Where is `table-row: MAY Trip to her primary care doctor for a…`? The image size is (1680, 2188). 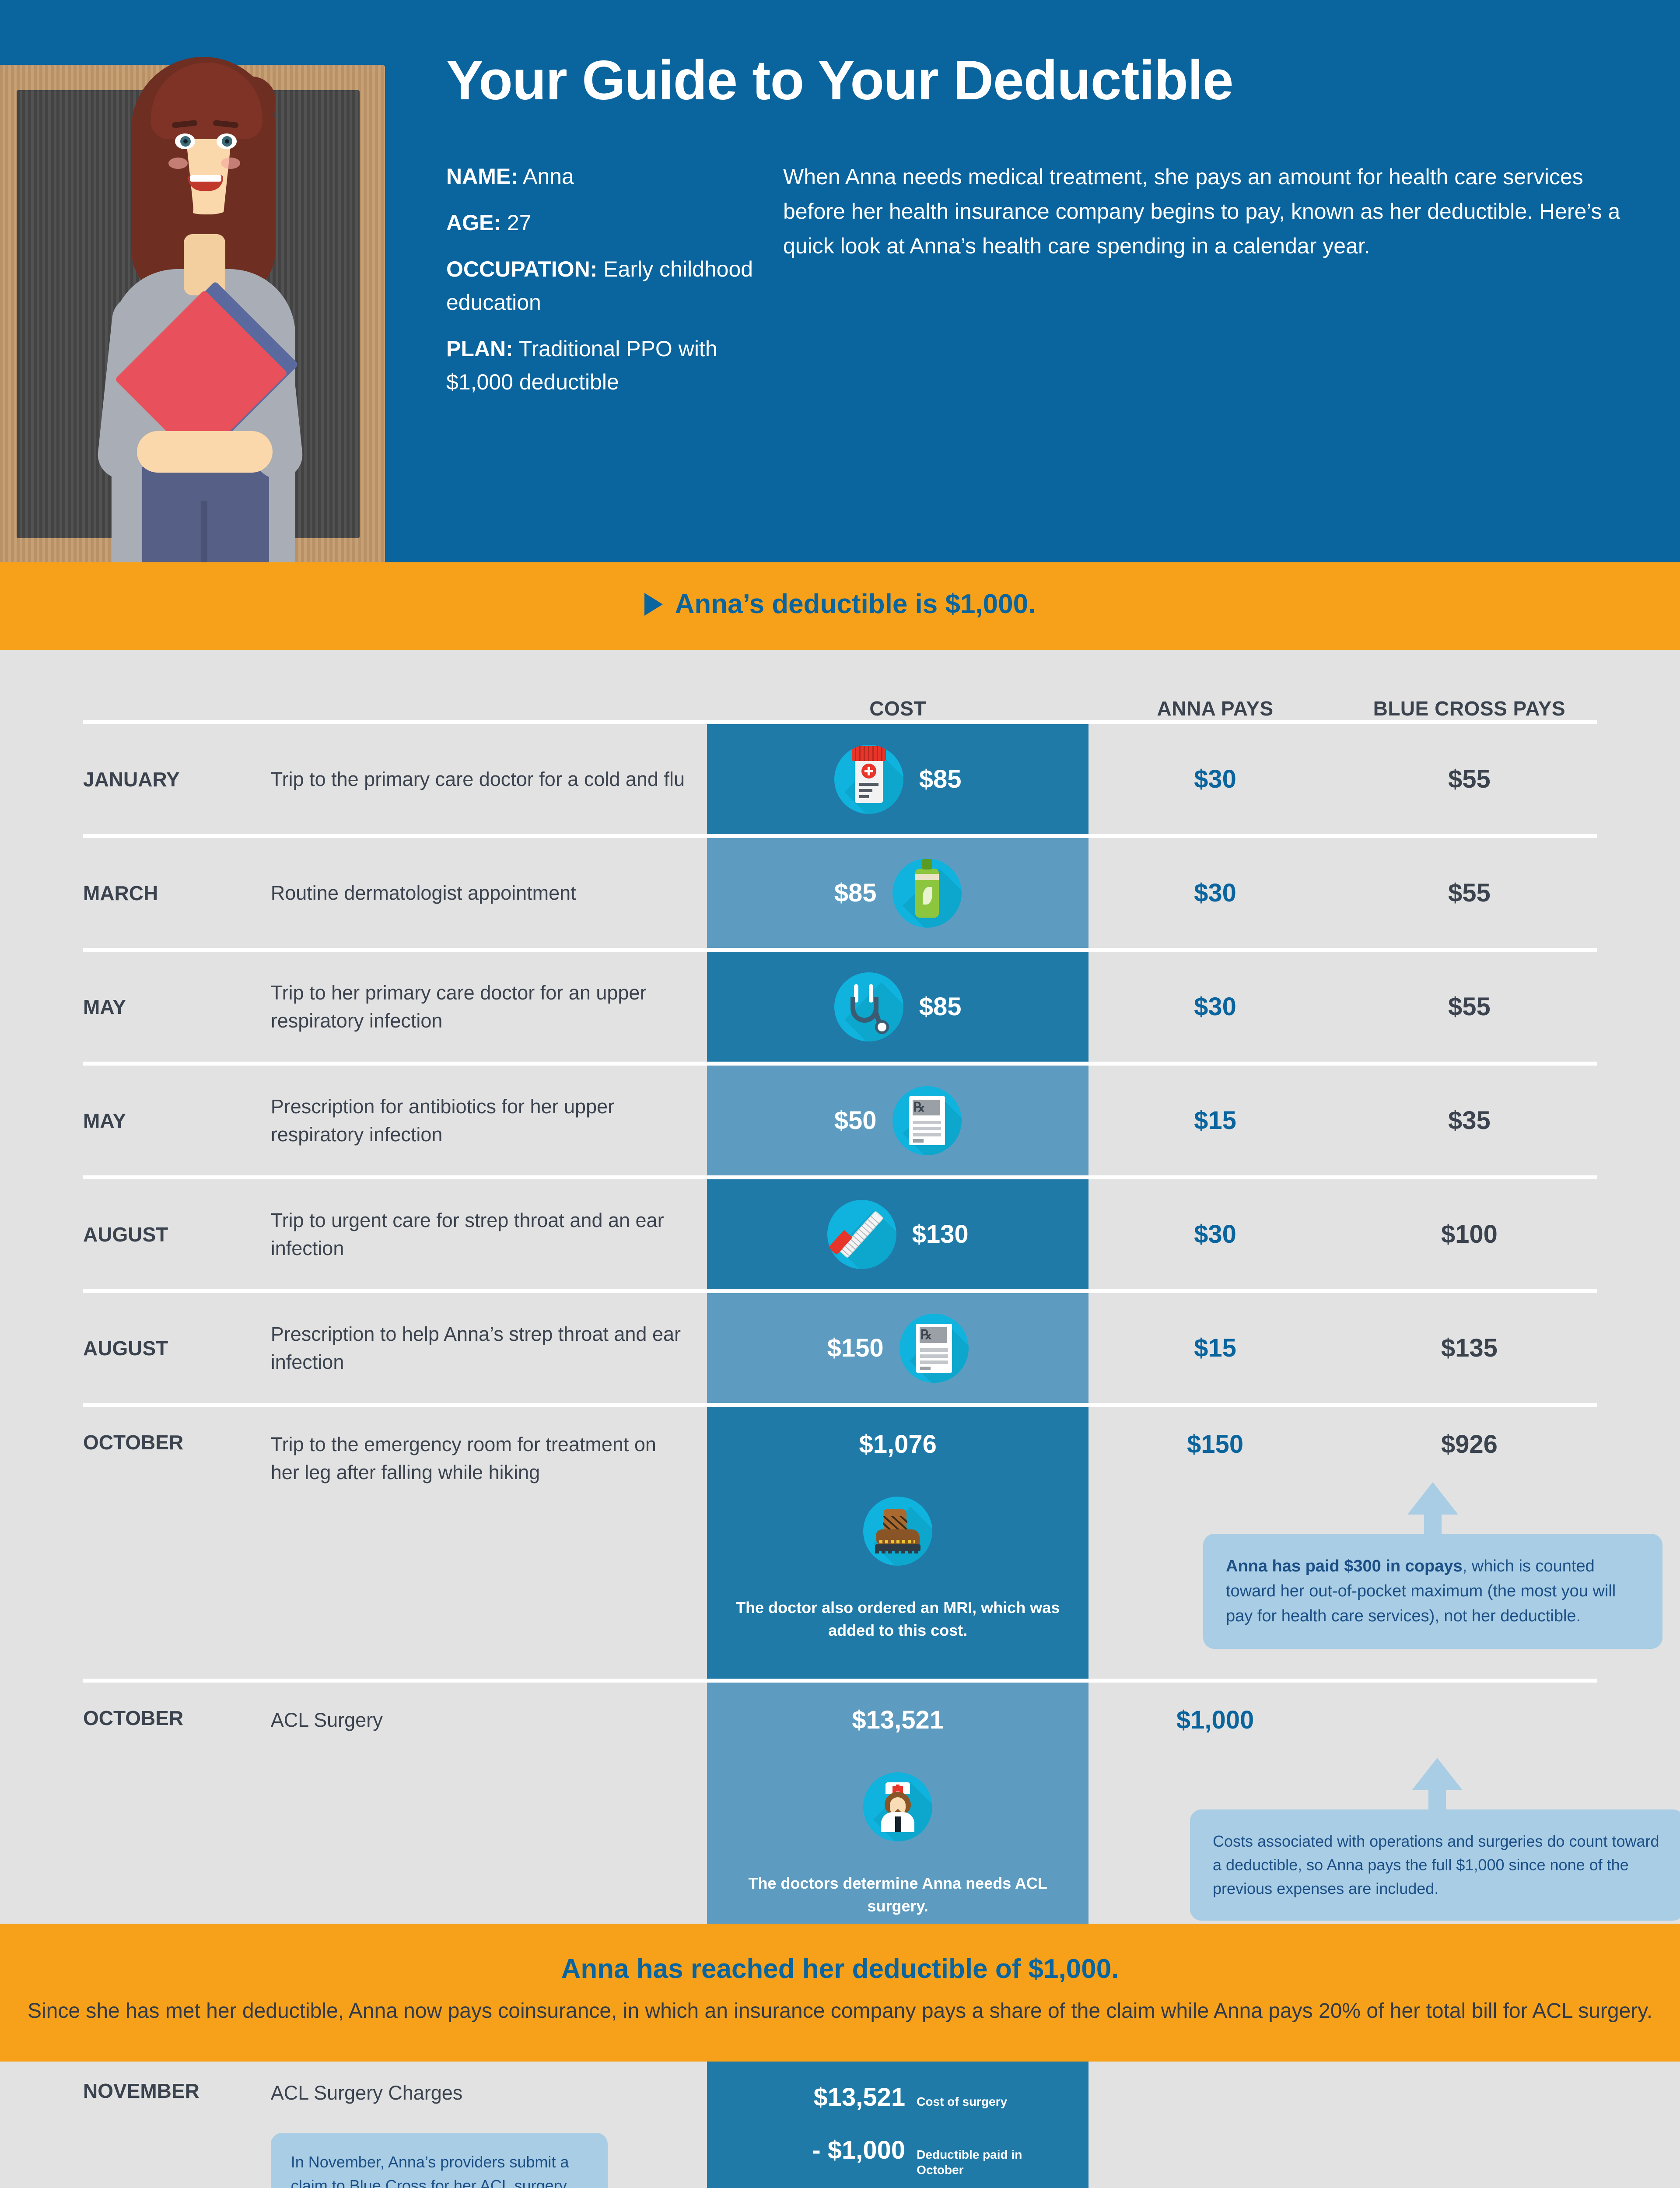 table-row: MAY Trip to her primary care doctor for a… is located at coordinates (840, 1005).